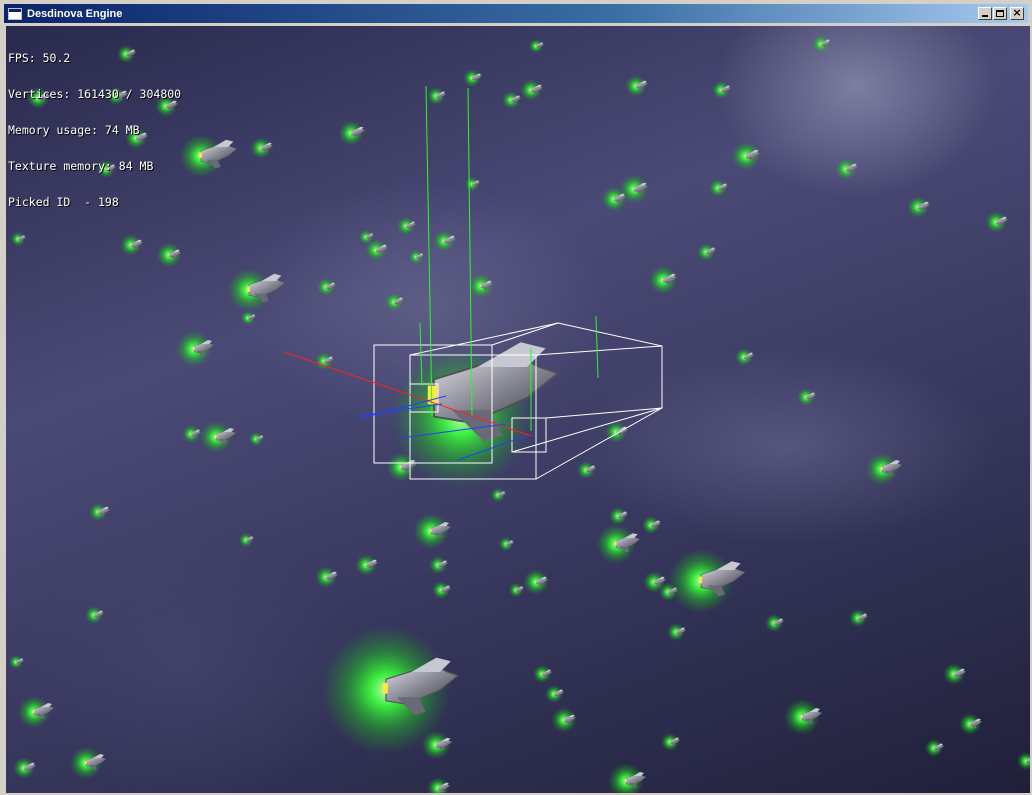 The width and height of the screenshot is (1032, 795). Describe the element at coordinates (516, 13) in the screenshot. I see `title-bar: Desdinova Engine ×` at that location.